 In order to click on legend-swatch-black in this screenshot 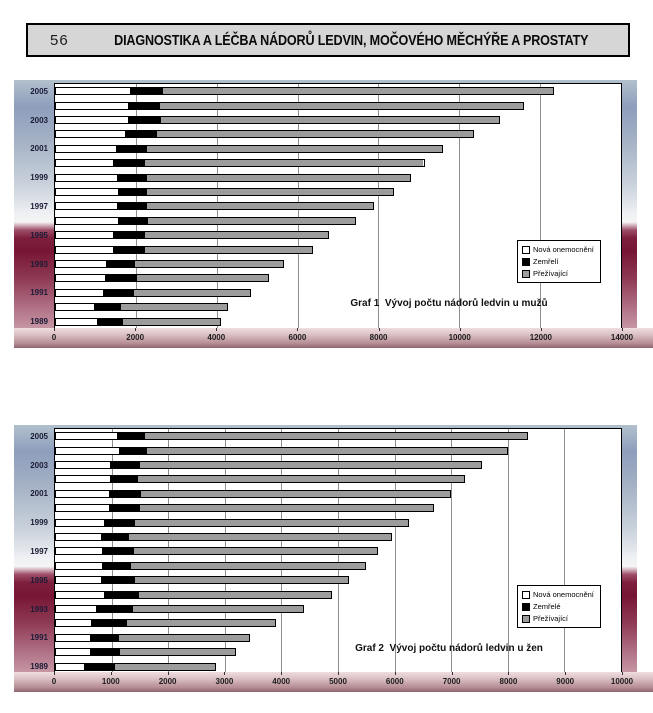, I will do `click(526, 606)`.